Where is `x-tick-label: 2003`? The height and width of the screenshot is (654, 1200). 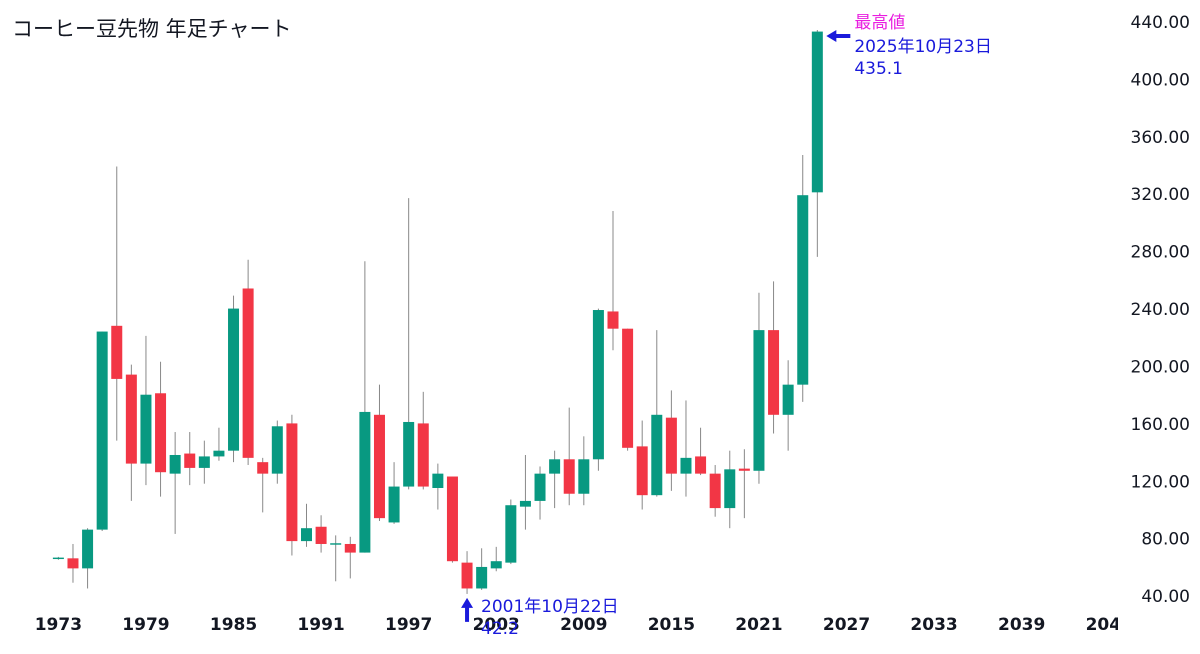 x-tick-label: 2003 is located at coordinates (496, 625).